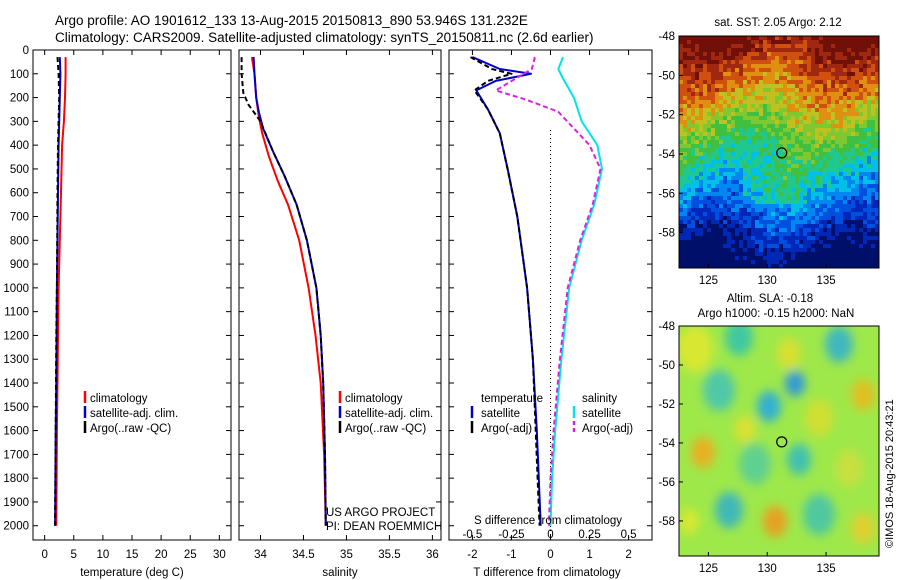 This screenshot has height=580, width=900. What do you see at coordinates (689, 521) in the screenshot?
I see `sla-blob` at bounding box center [689, 521].